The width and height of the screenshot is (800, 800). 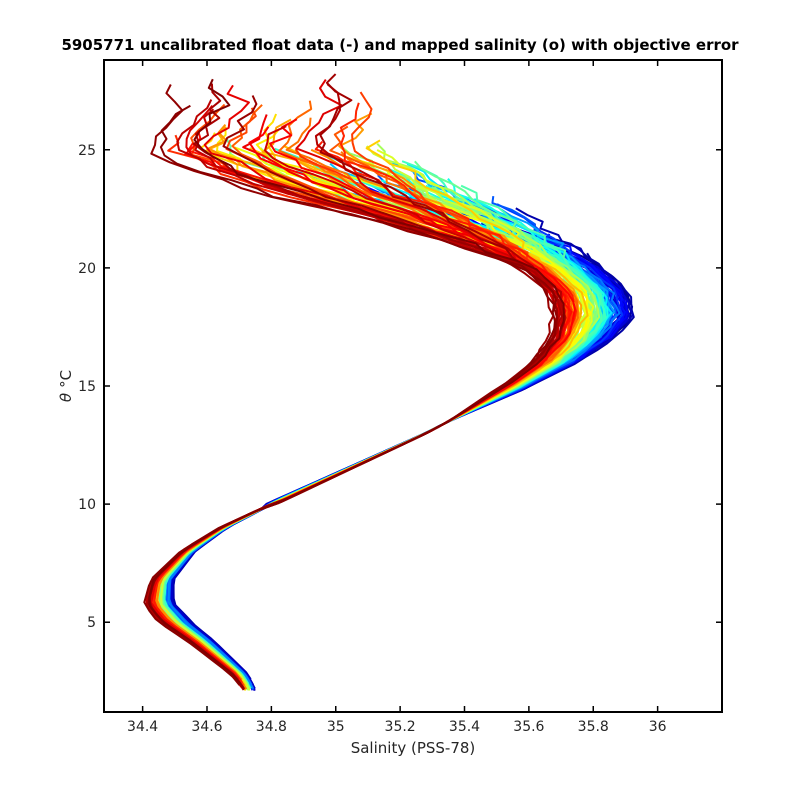 What do you see at coordinates (87, 505) in the screenshot?
I see `y-tick-label: 10` at bounding box center [87, 505].